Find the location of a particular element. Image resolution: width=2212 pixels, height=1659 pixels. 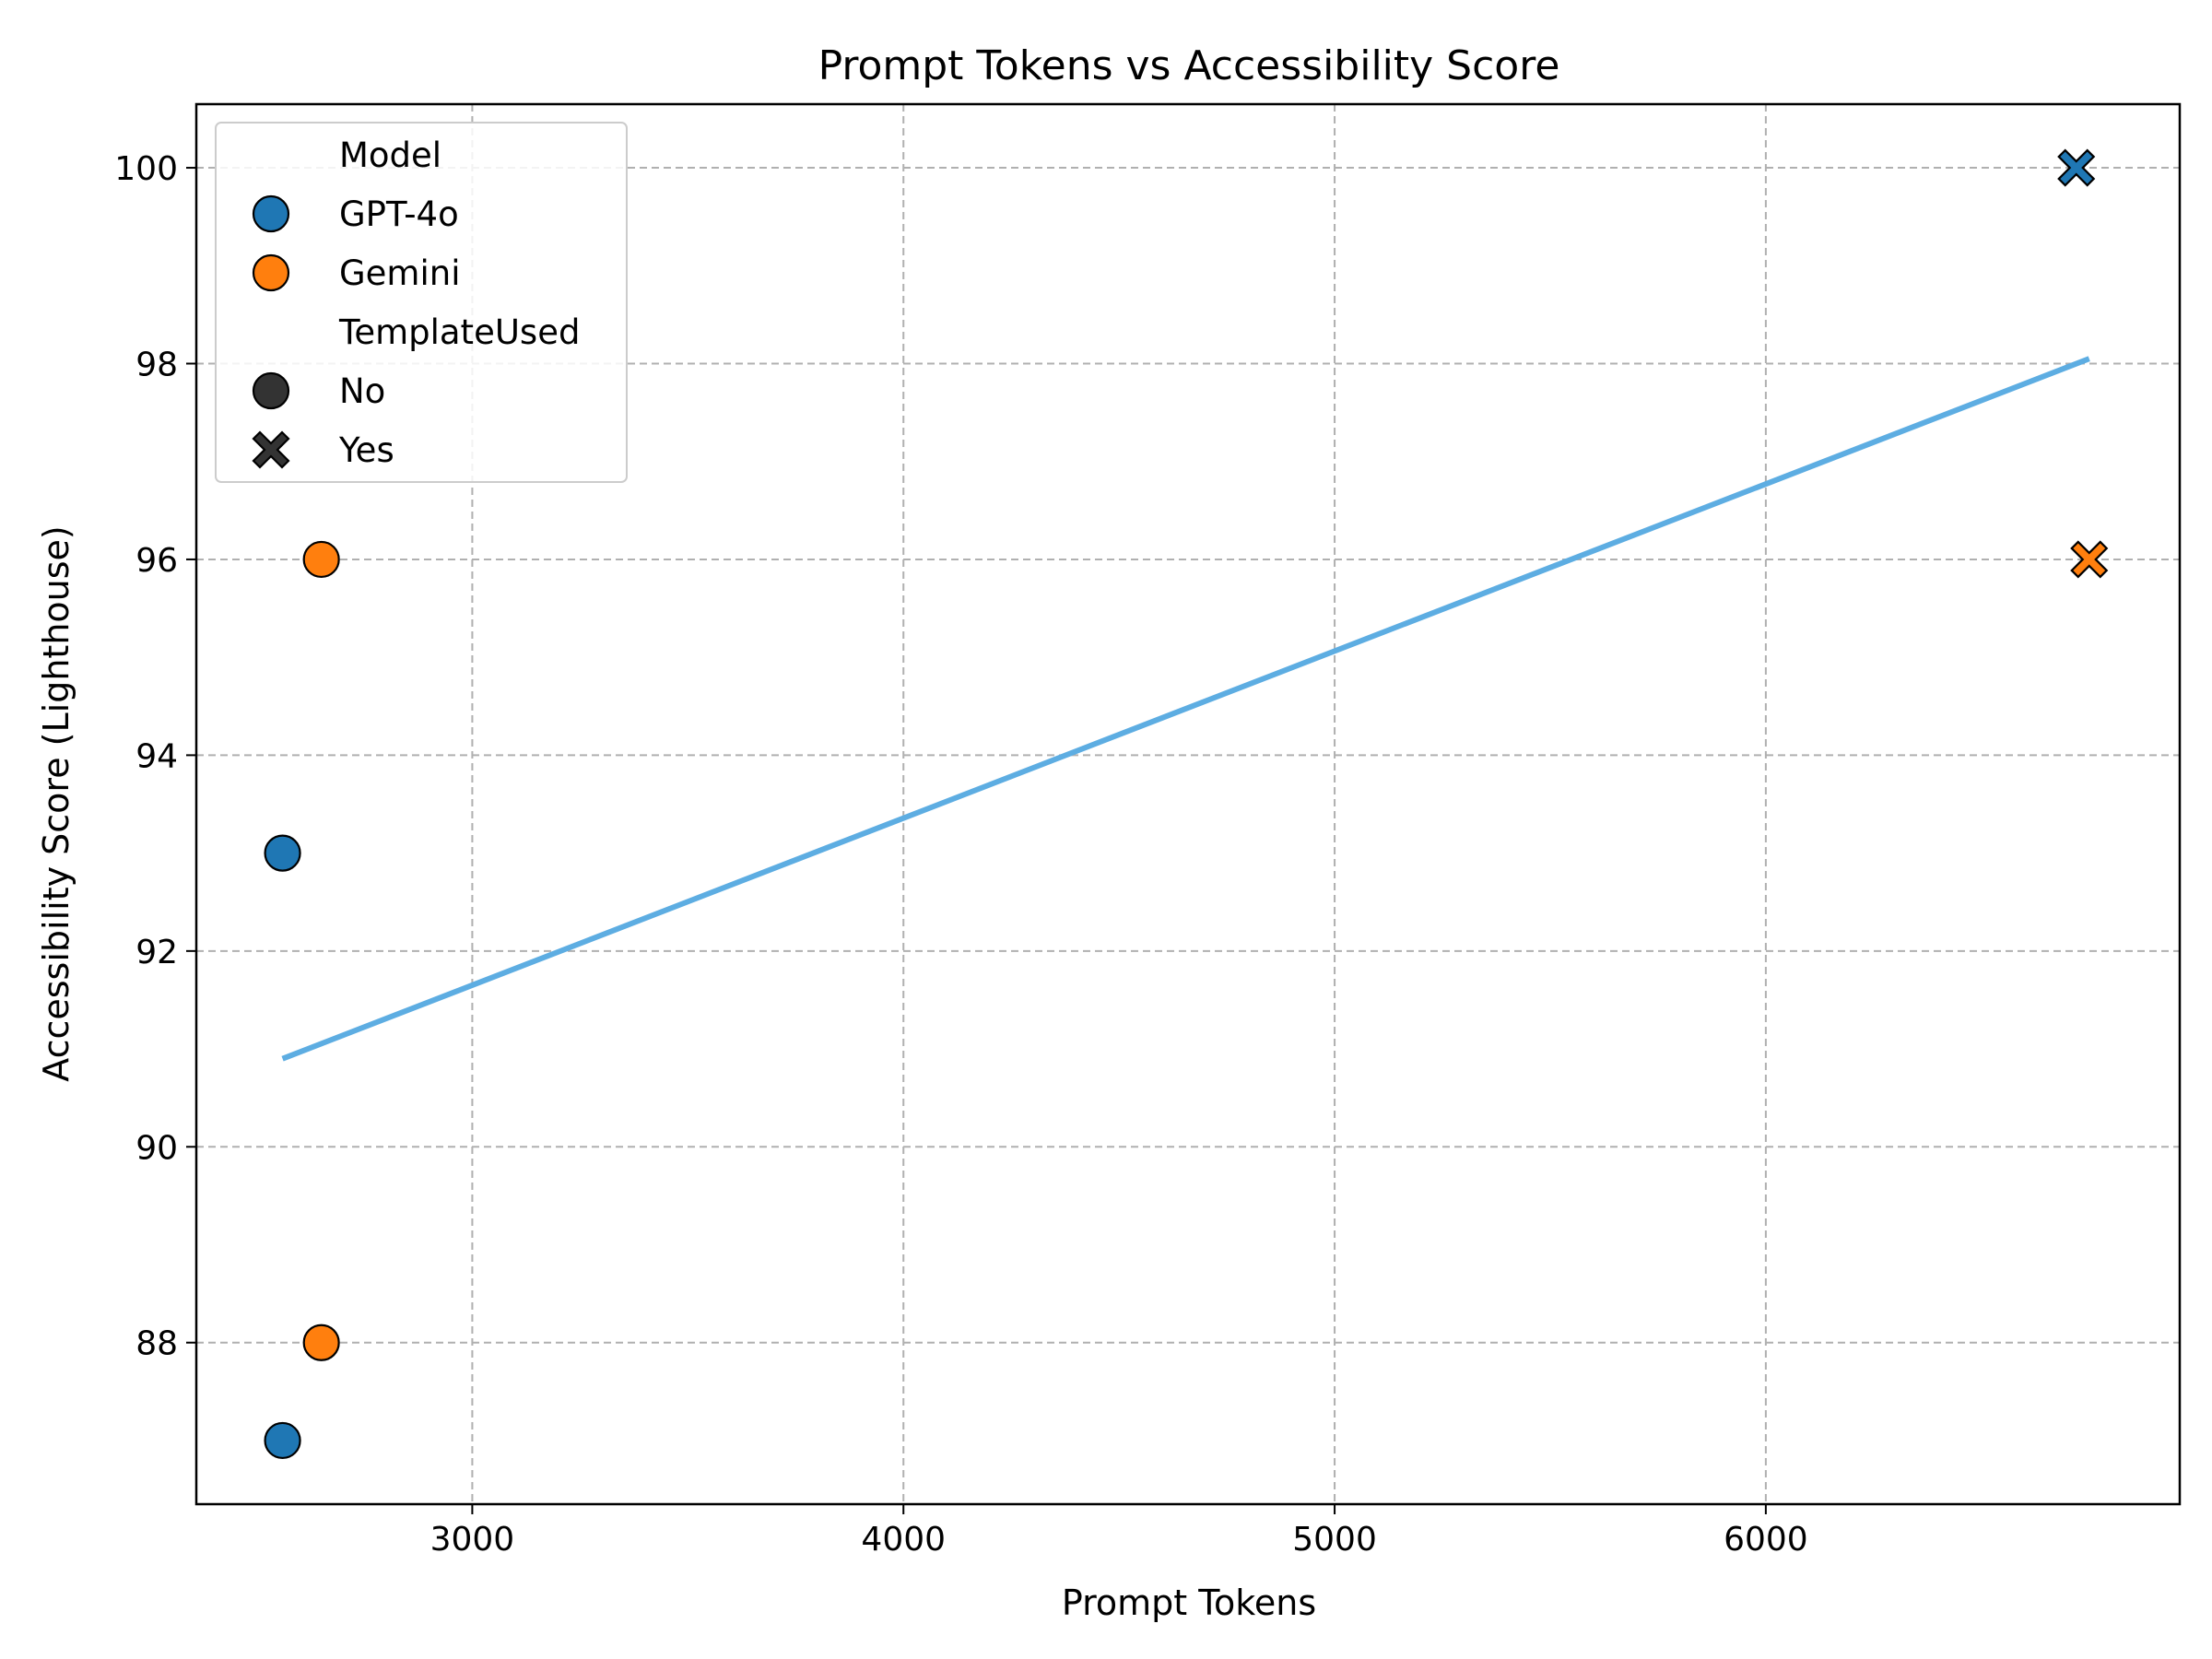

chart-title: Prompt Tokens vs Accessibility Score is located at coordinates (1189, 65).